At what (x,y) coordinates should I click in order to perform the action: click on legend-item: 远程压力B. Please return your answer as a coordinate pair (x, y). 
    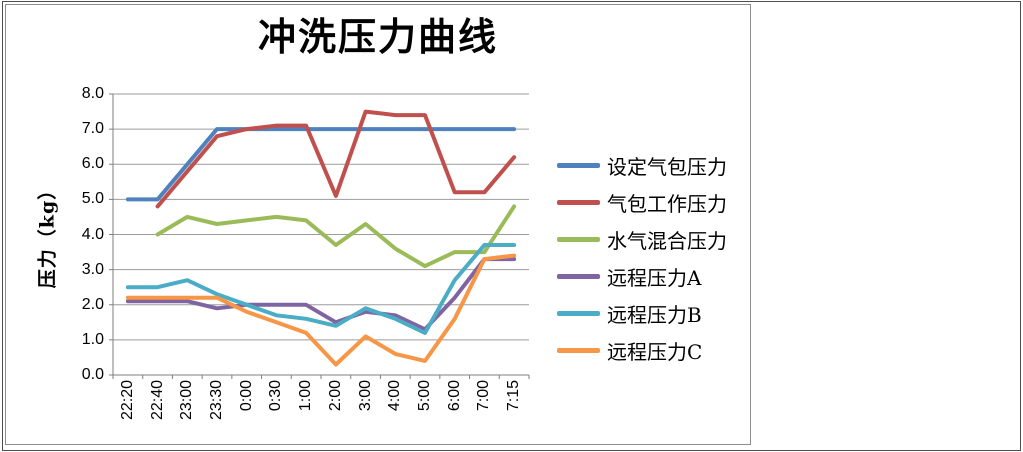
    Looking at the image, I should click on (629, 313).